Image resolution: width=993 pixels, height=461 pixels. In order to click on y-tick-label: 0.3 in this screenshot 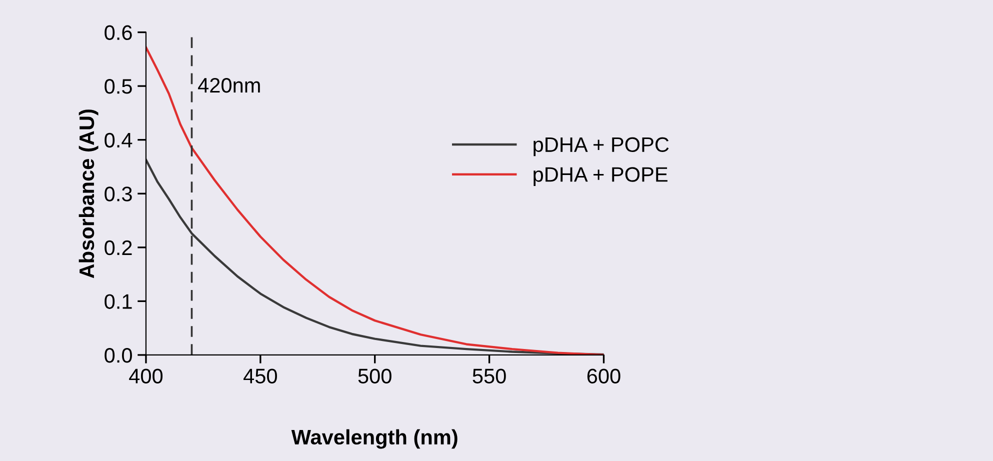, I will do `click(118, 194)`.